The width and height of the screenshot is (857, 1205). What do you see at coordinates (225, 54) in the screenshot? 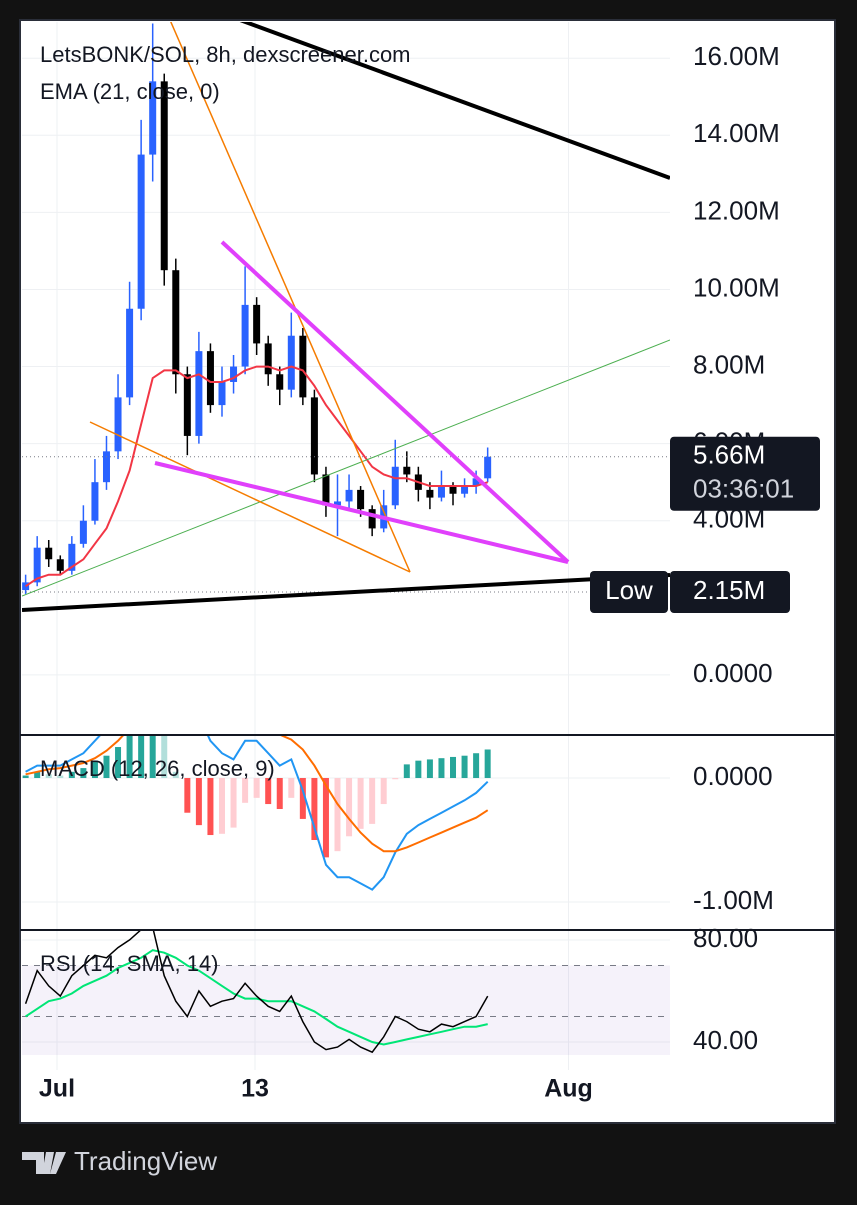
I see `chart-title: LetsBONK/SOL, 8h, dexscreener.com` at bounding box center [225, 54].